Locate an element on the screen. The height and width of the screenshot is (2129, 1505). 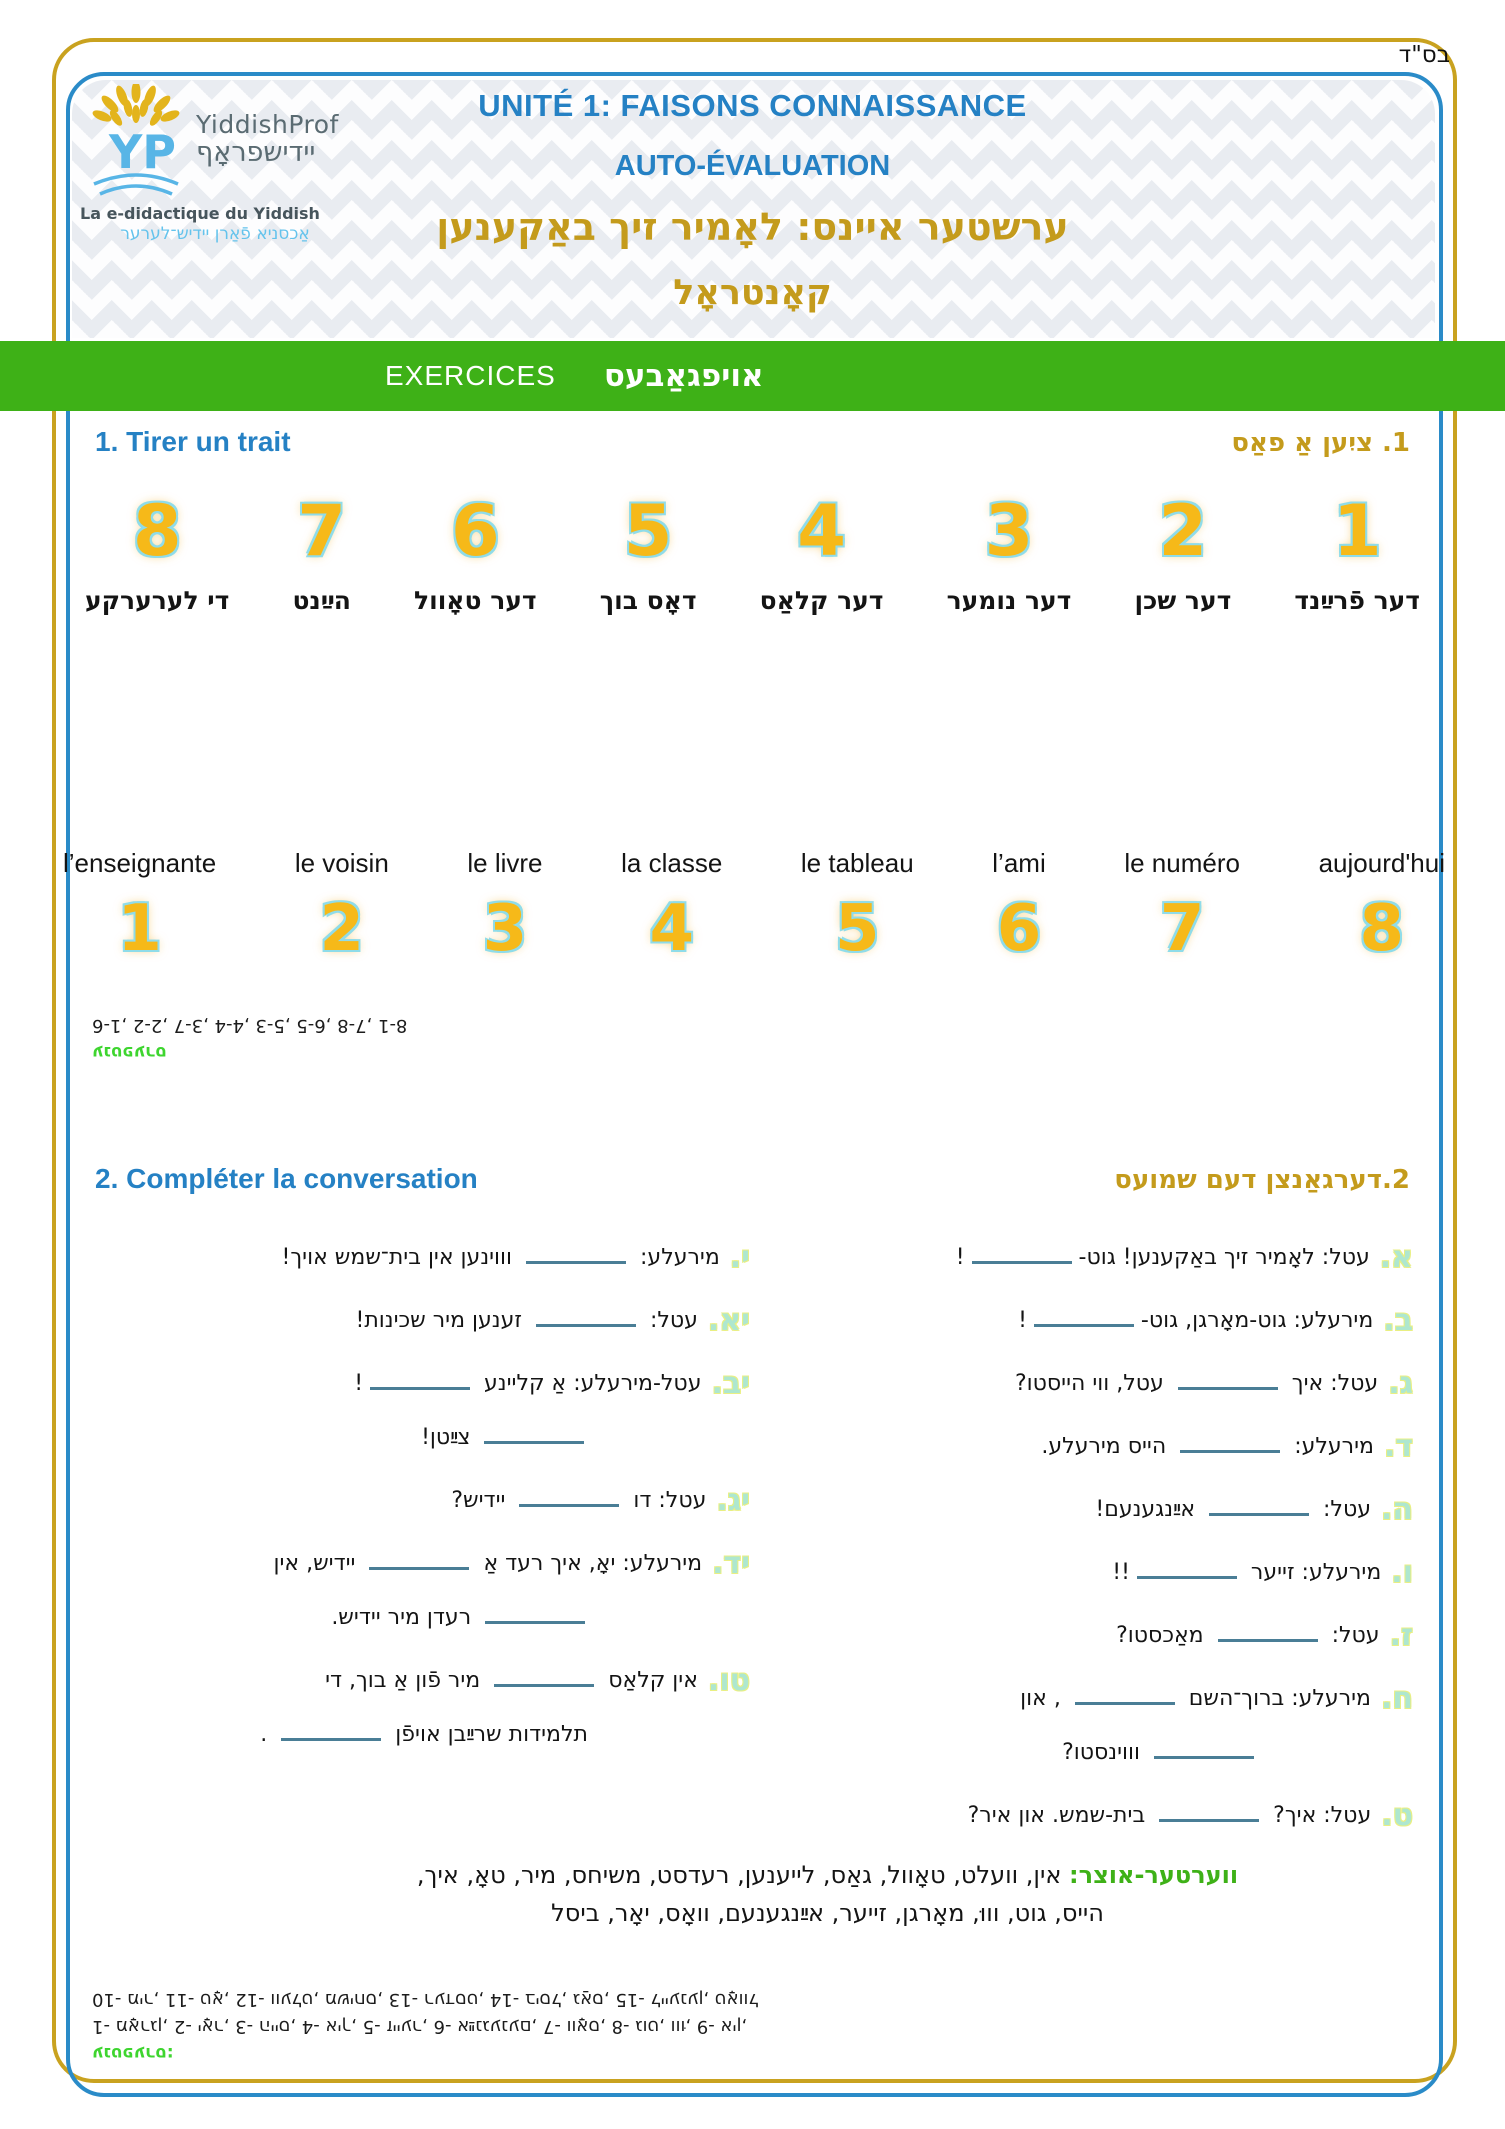
conversation-line: עטל: איך עטל, ווי הייסטו? is located at coordinates (1196, 1383).